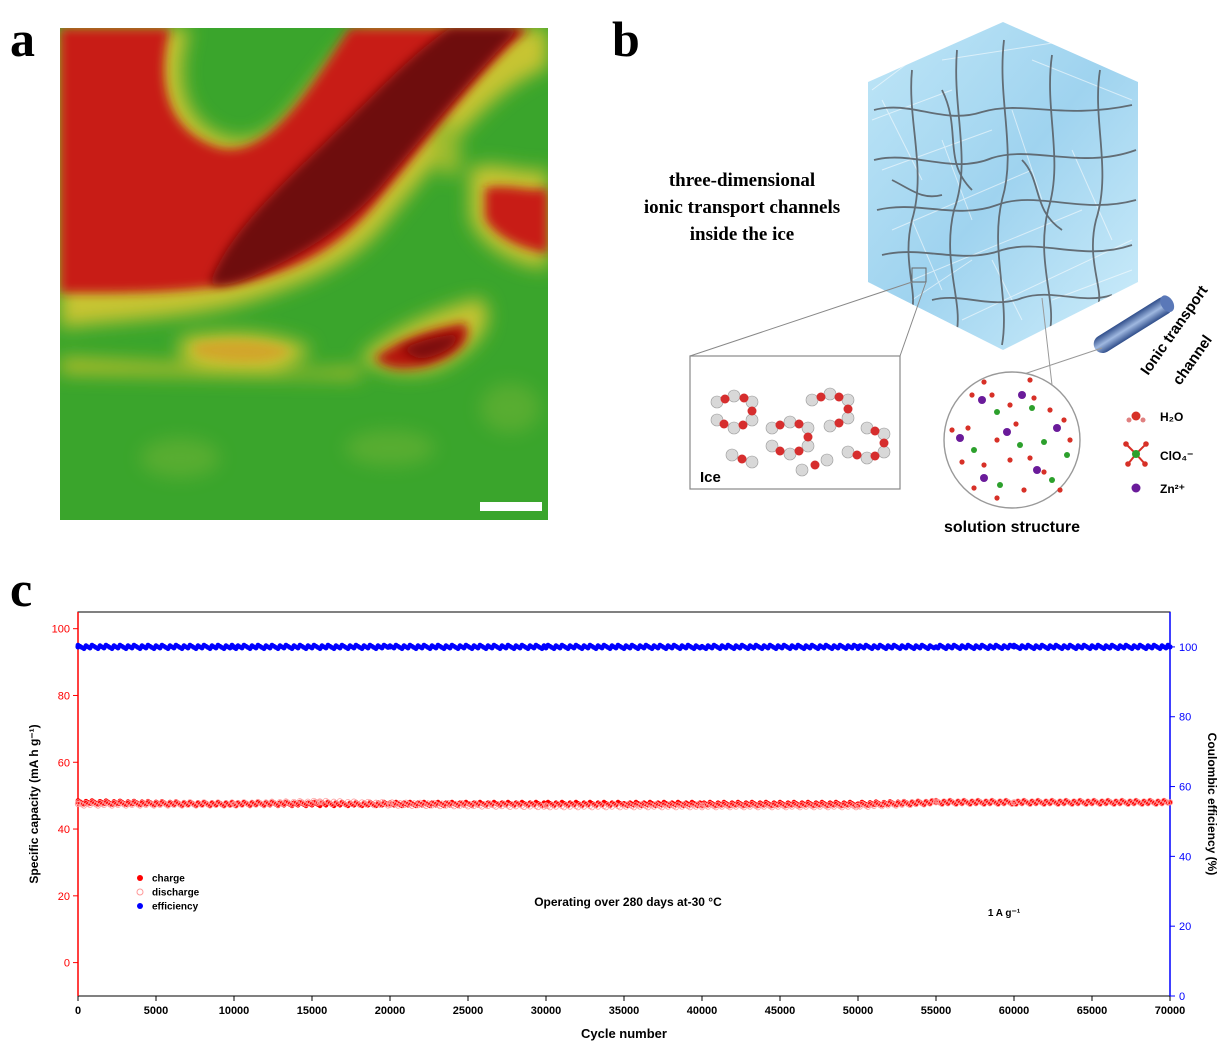 The height and width of the screenshot is (1049, 1222). I want to click on y-tick-label: 60, so click(64, 763).